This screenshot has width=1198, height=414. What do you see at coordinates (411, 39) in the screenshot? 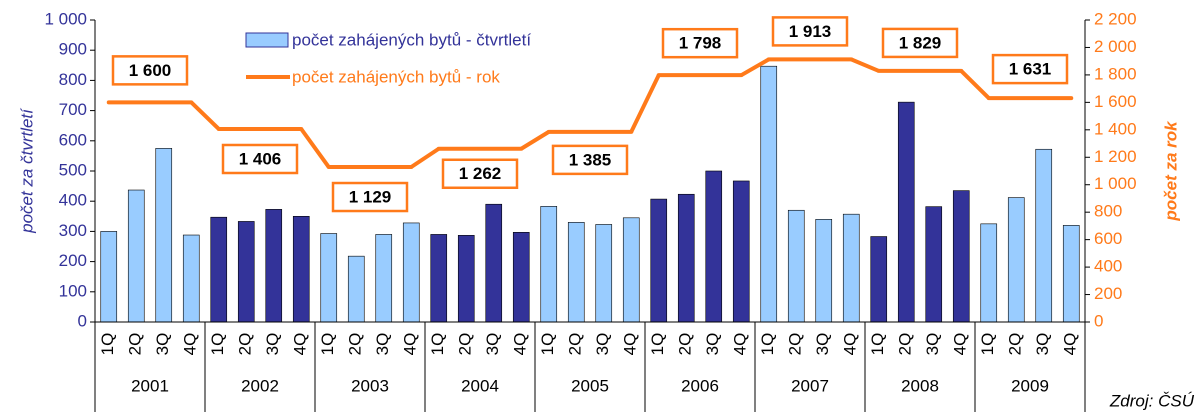
I see `legend-label: počet zahájených bytů - čtvrtletí` at bounding box center [411, 39].